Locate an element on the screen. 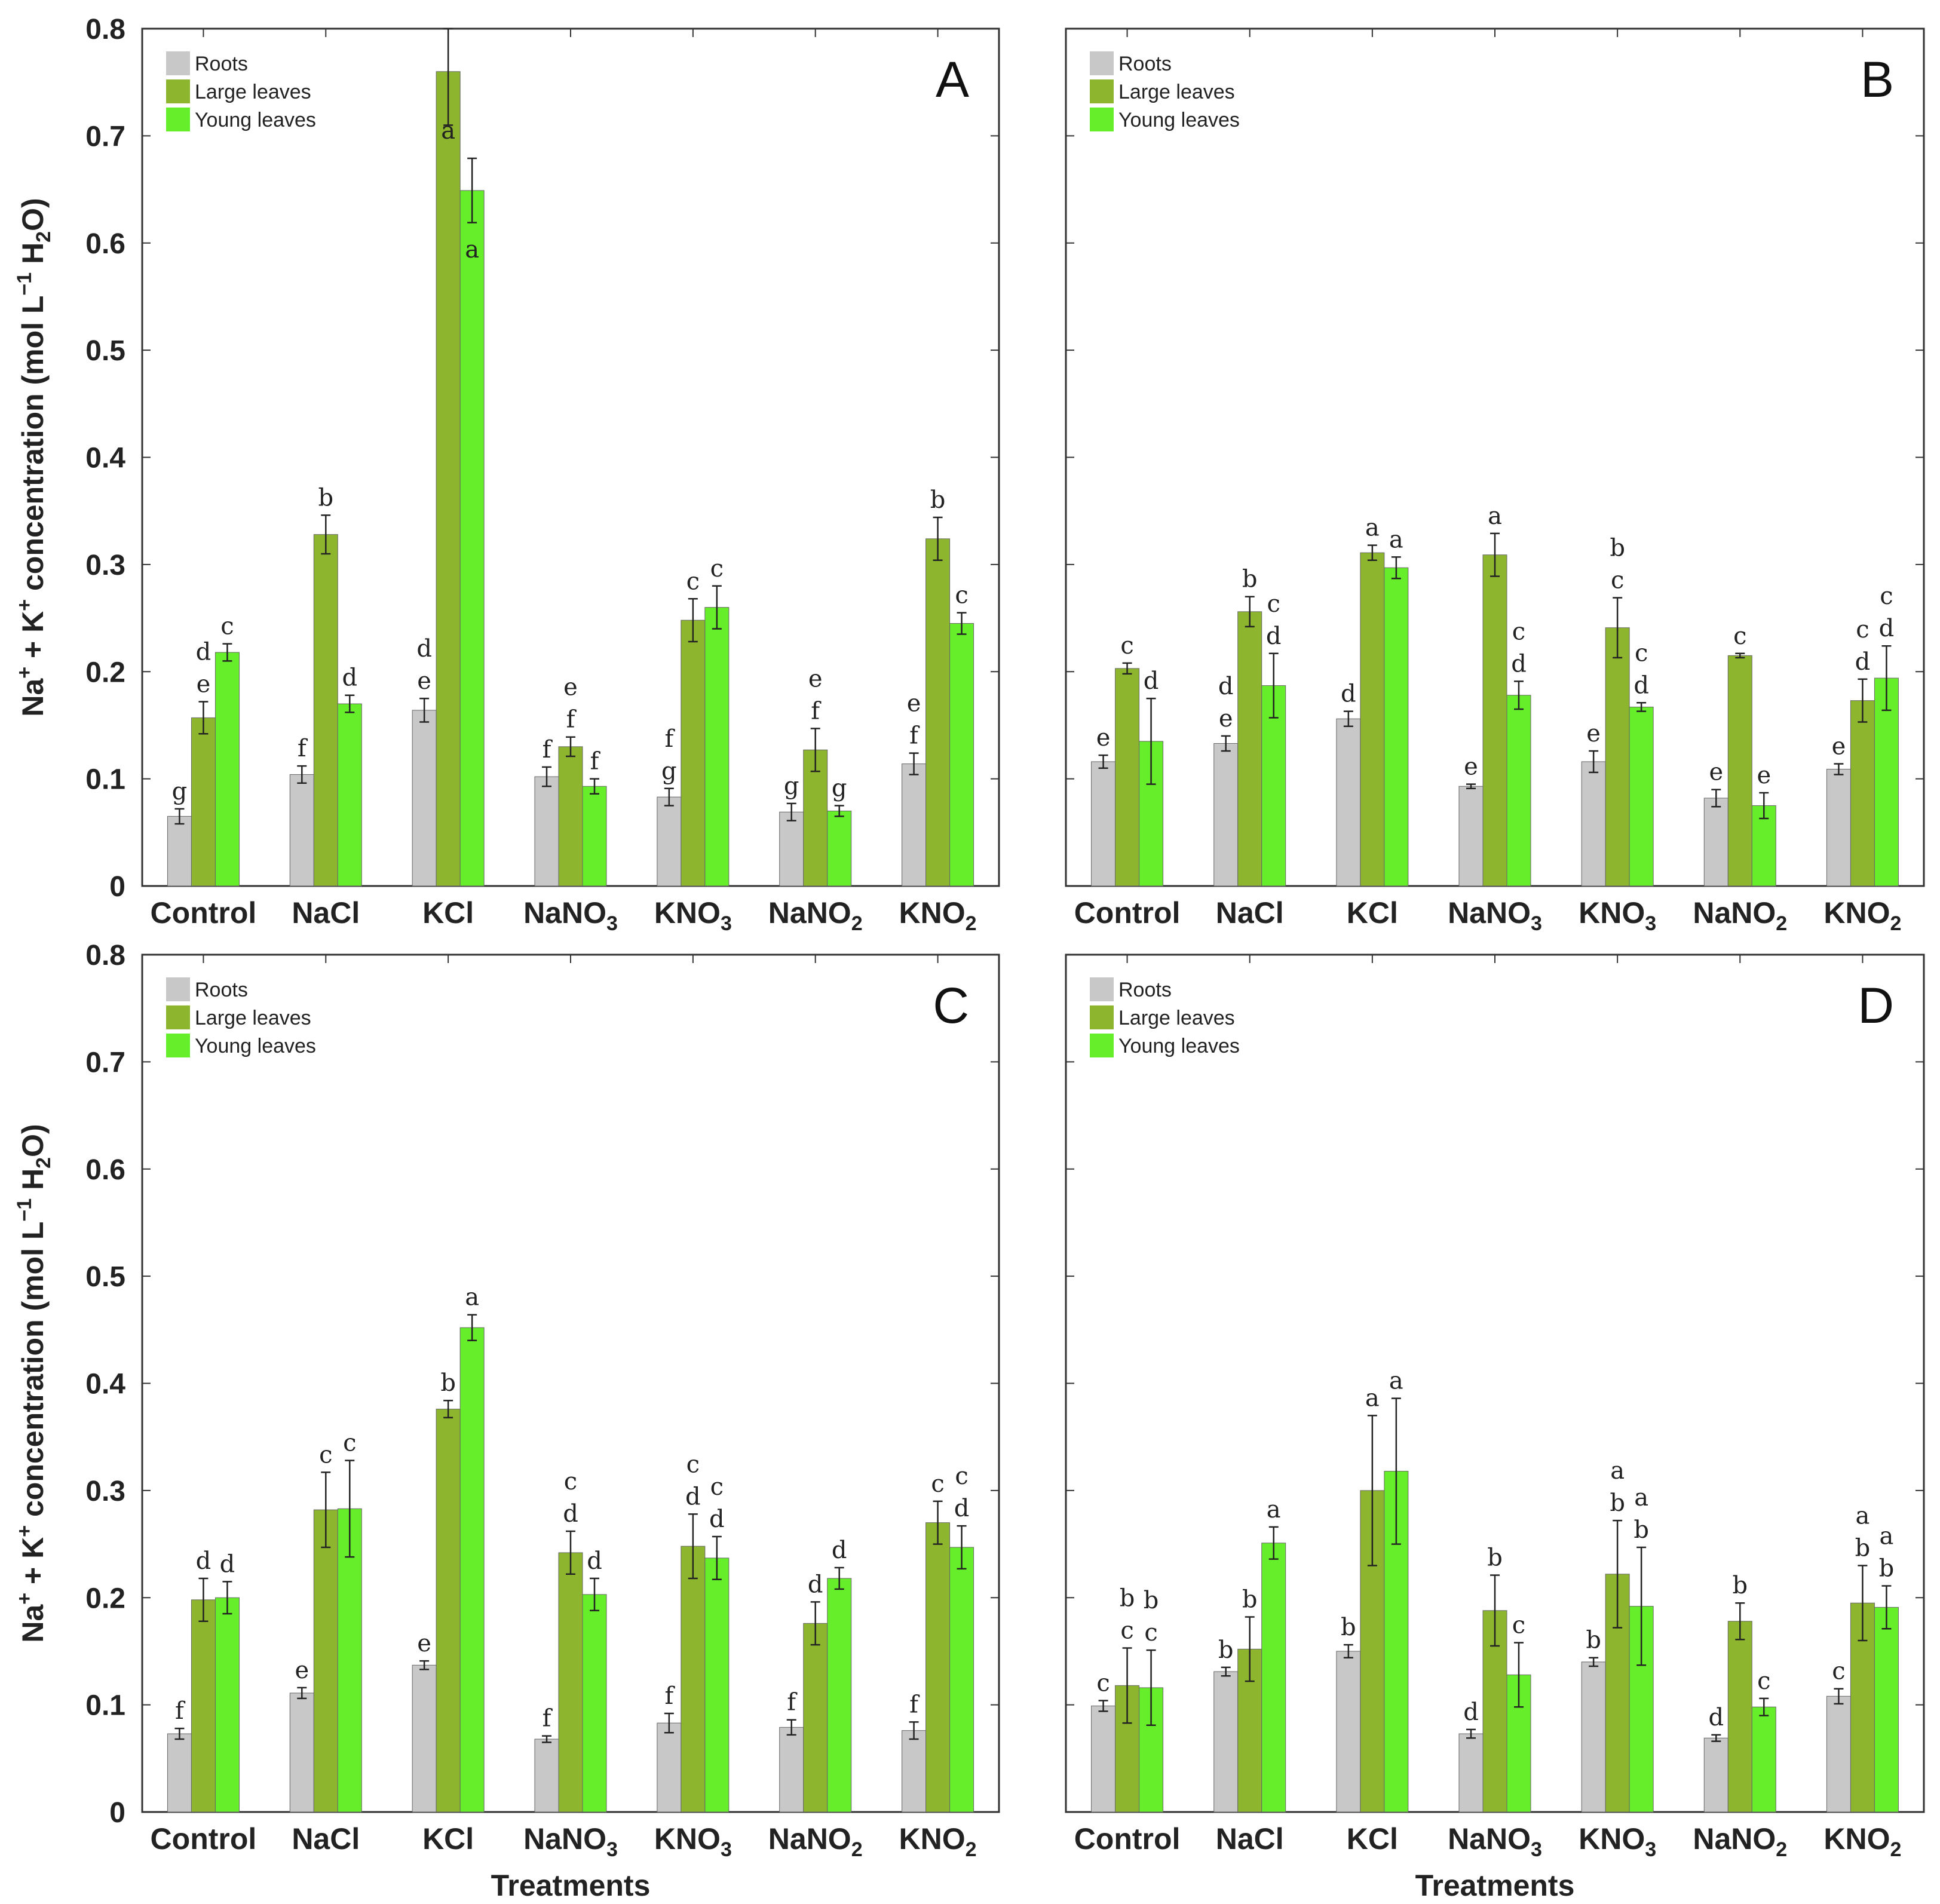  y-tick-label: 0.1 is located at coordinates (105, 780).